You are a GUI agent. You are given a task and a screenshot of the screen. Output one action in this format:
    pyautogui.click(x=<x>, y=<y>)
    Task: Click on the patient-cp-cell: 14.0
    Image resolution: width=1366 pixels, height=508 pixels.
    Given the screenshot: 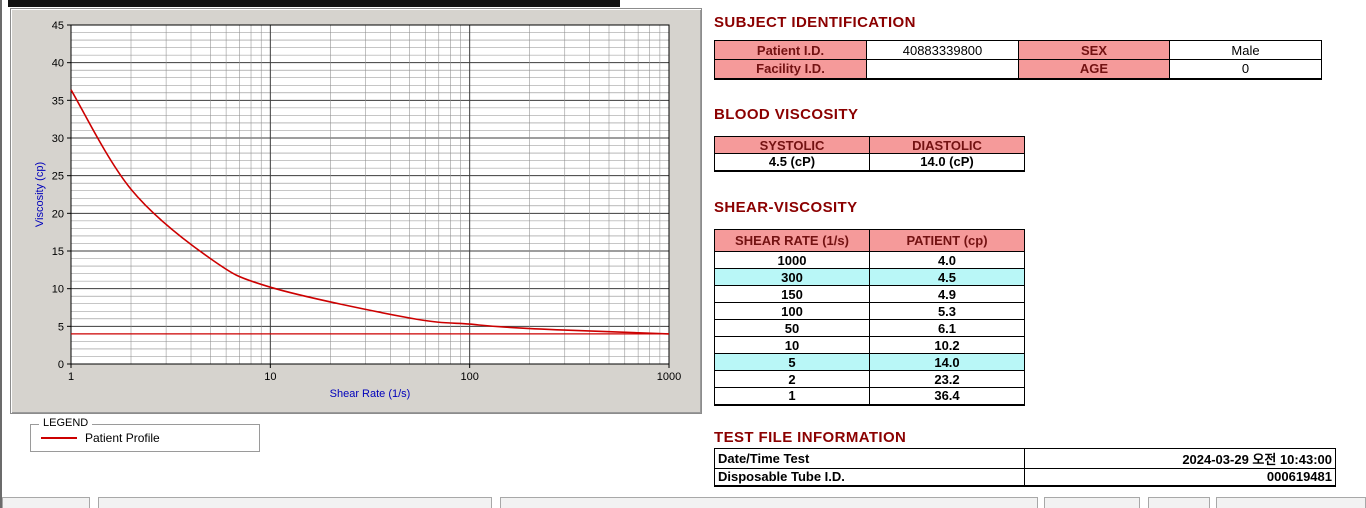 What is the action you would take?
    pyautogui.click(x=947, y=362)
    